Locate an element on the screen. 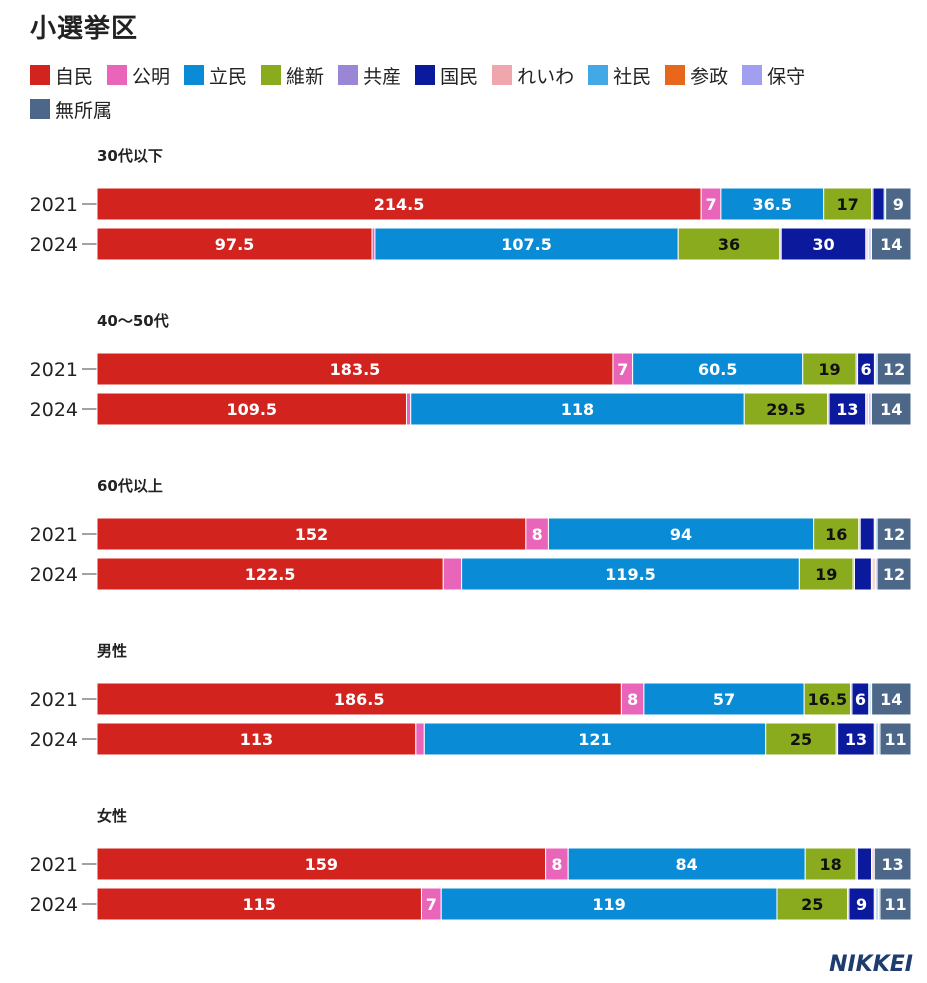 Image resolution: width=927 pixels, height=983 pixels. legend-item: 公明 is located at coordinates (138, 75).